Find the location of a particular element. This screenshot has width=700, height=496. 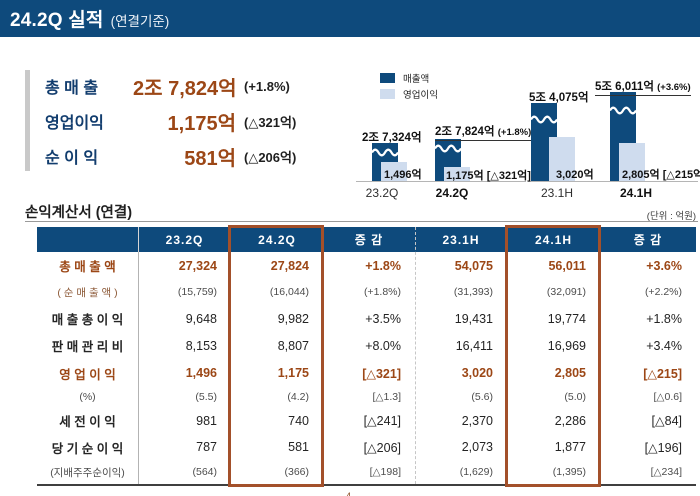

summary-note: (△321억) is located at coordinates (270, 122).